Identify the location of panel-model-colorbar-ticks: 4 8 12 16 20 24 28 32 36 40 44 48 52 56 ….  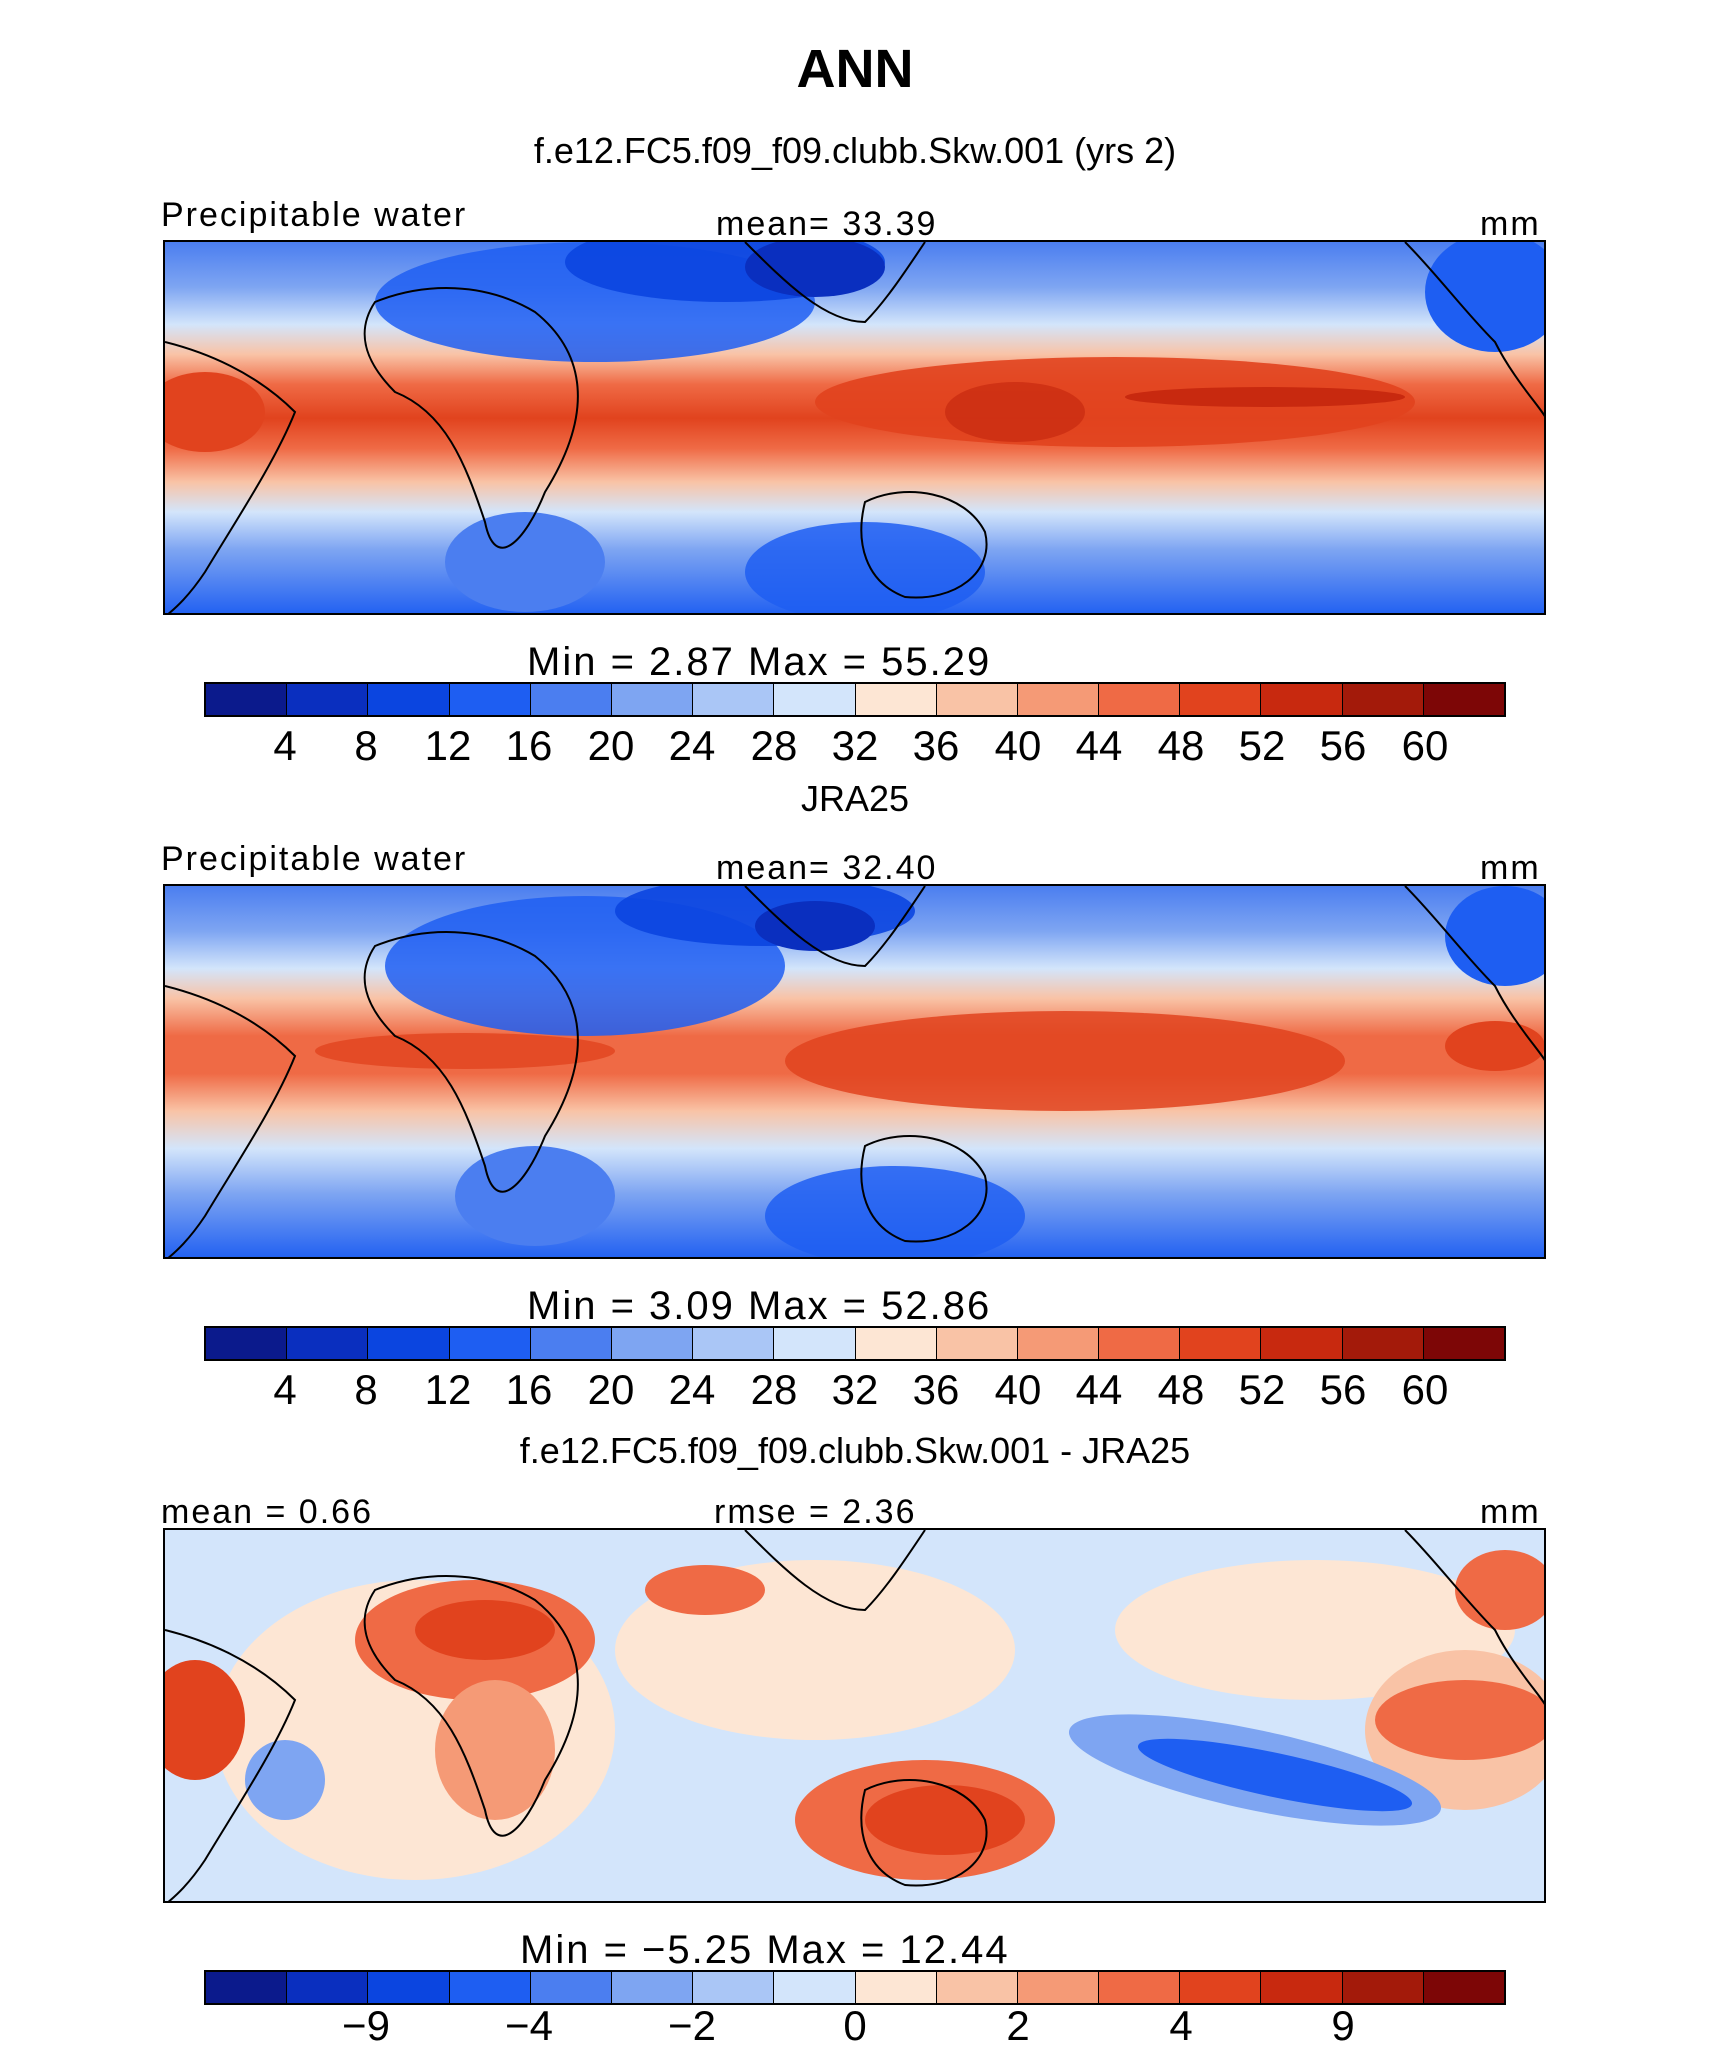
(855, 747).